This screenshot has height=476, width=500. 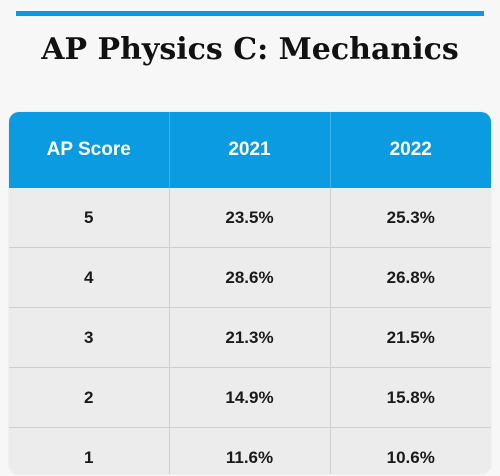 I want to click on table-row: 1 11.6% 10.6%, so click(x=250, y=450).